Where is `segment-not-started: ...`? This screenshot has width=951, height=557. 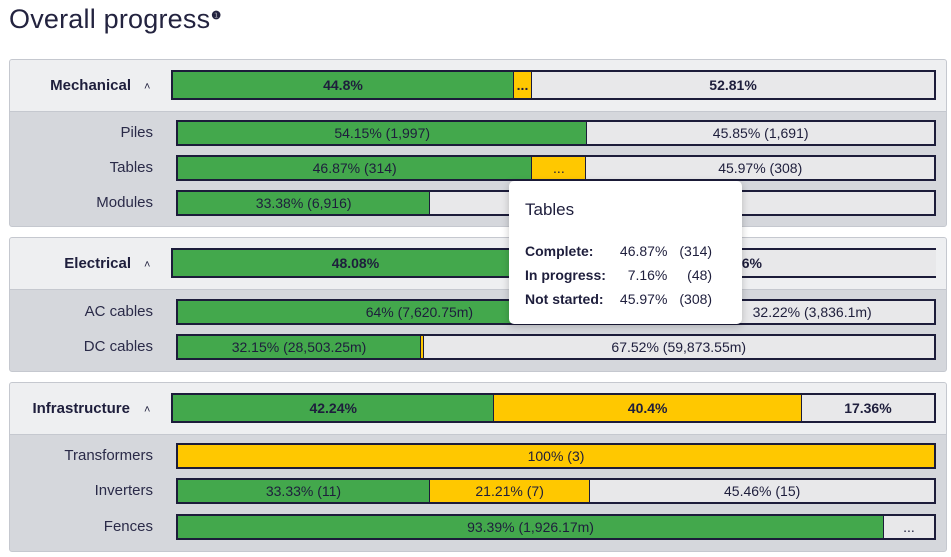
segment-not-started: ... is located at coordinates (909, 527).